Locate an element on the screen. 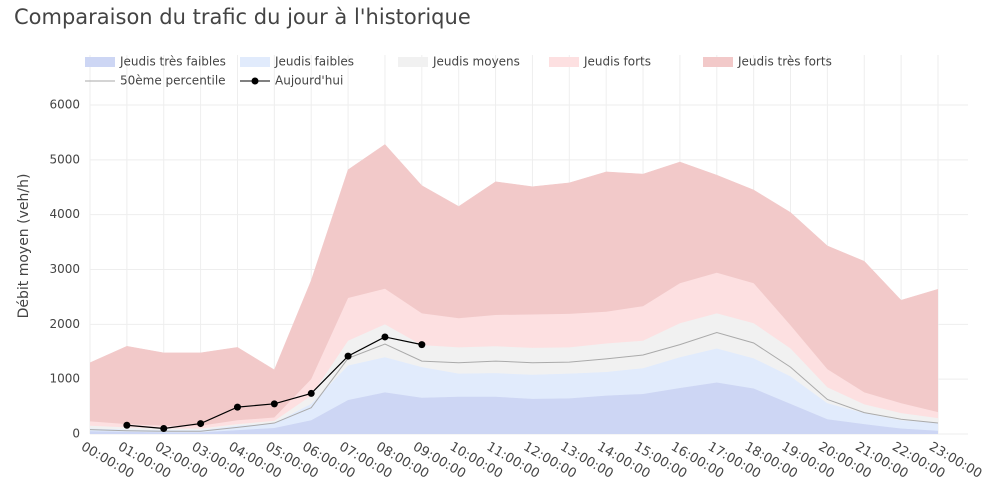 The height and width of the screenshot is (485, 995). y-axis-label: Débit moyen (veh/h) is located at coordinates (24, 246).